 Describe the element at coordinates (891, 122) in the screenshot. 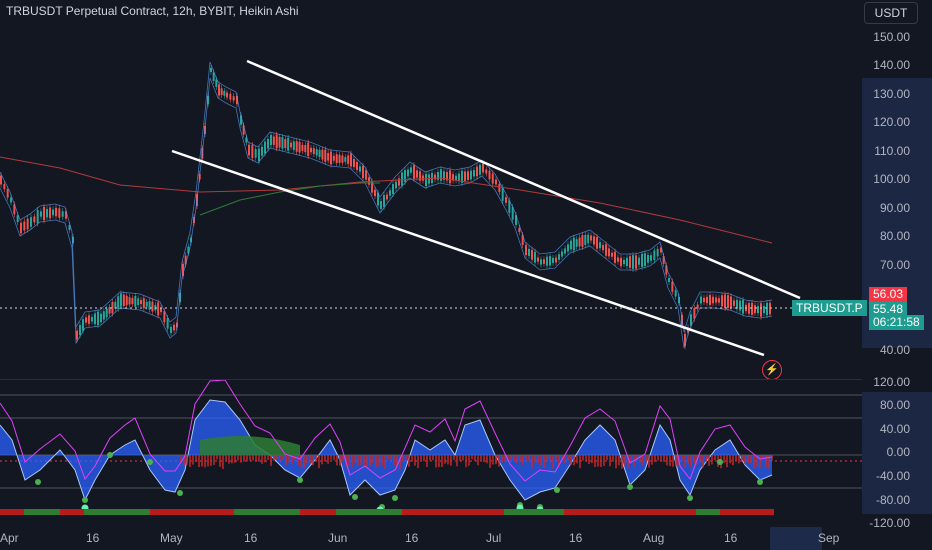

I see `price-tick-label: 120.00` at that location.